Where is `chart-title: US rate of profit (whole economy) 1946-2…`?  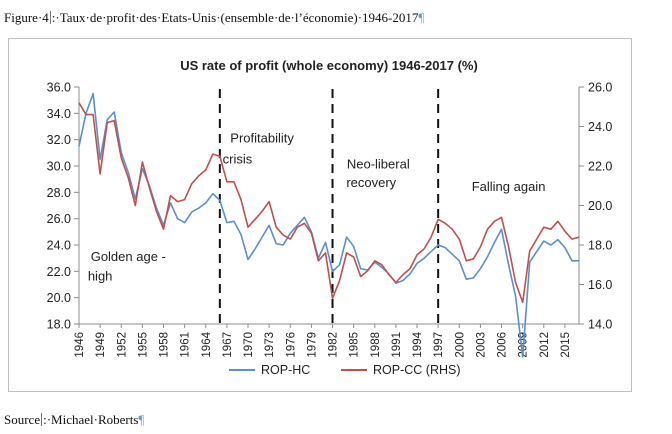
chart-title: US rate of profit (whole economy) 1946-2… is located at coordinates (329, 65).